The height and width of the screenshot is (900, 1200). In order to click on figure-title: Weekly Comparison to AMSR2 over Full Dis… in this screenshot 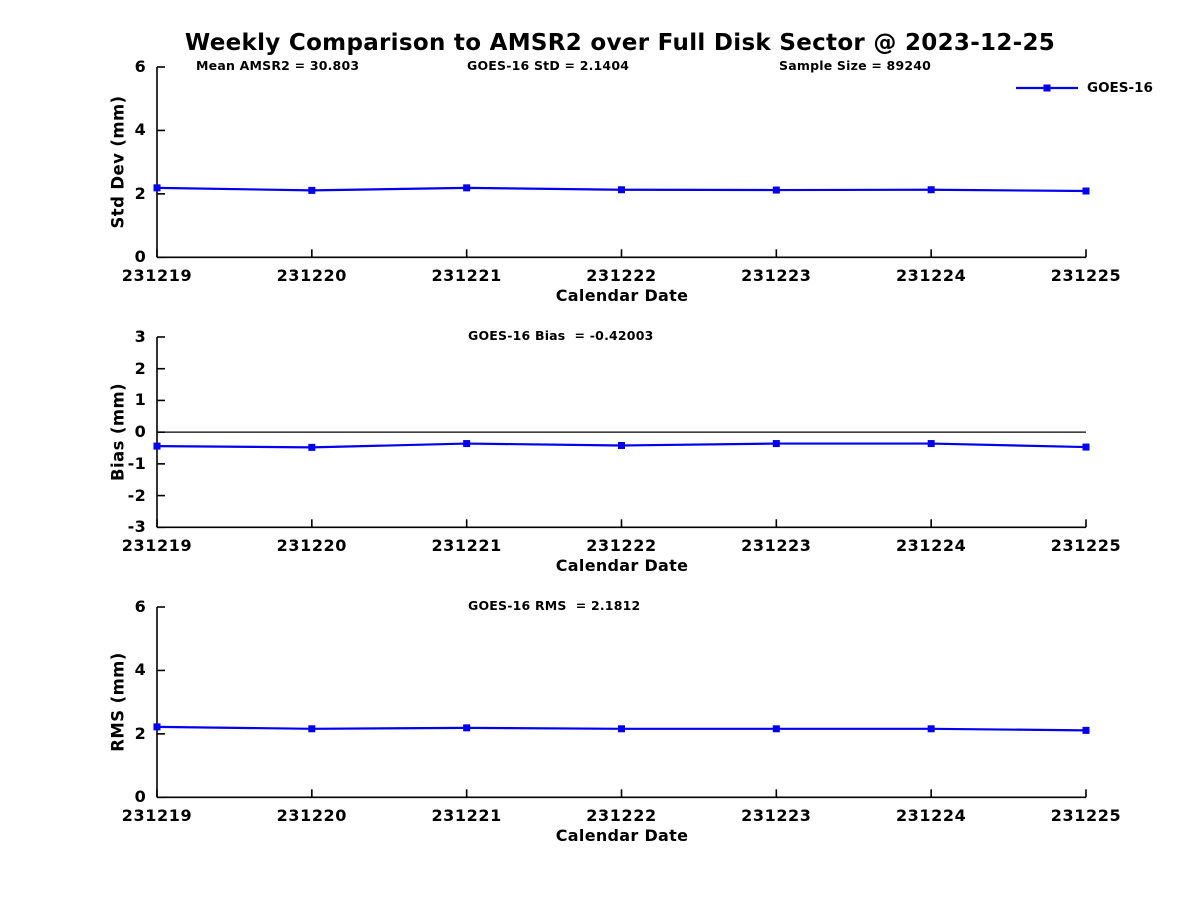, I will do `click(620, 43)`.